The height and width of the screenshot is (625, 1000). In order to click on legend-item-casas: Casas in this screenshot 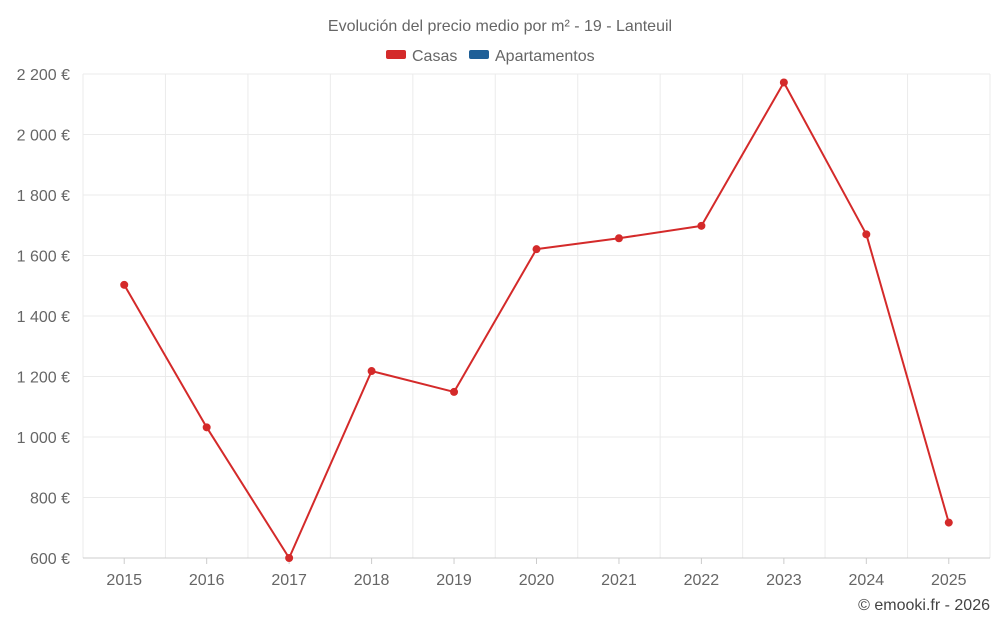, I will do `click(421, 56)`.